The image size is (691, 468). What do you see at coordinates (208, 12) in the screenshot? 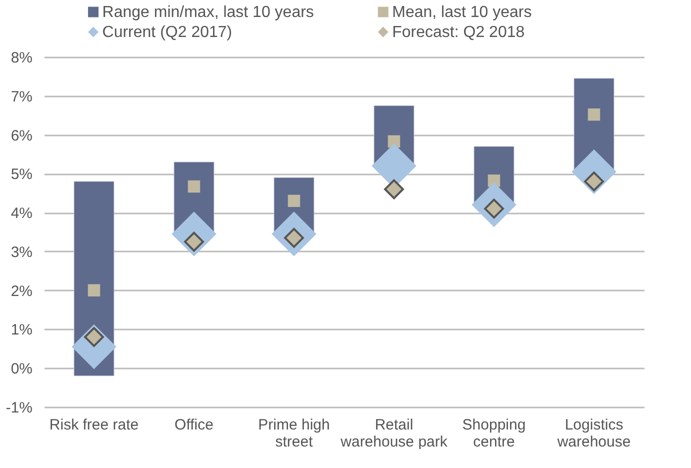
I see `legend-label: Range min/max, last 10 years` at bounding box center [208, 12].